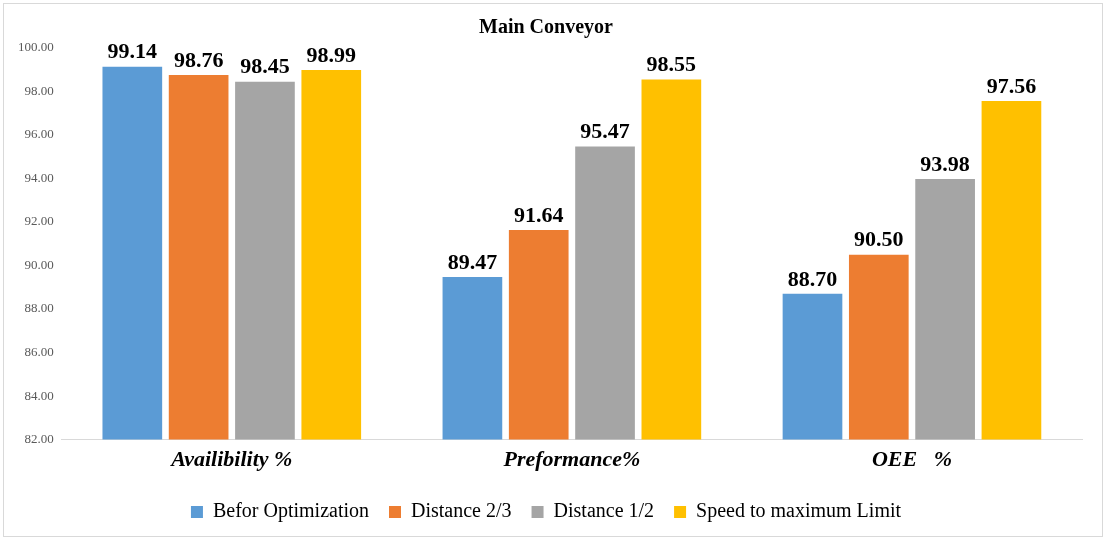 The width and height of the screenshot is (1106, 540). What do you see at coordinates (39, 90) in the screenshot?
I see `y-tick-label: 98.00` at bounding box center [39, 90].